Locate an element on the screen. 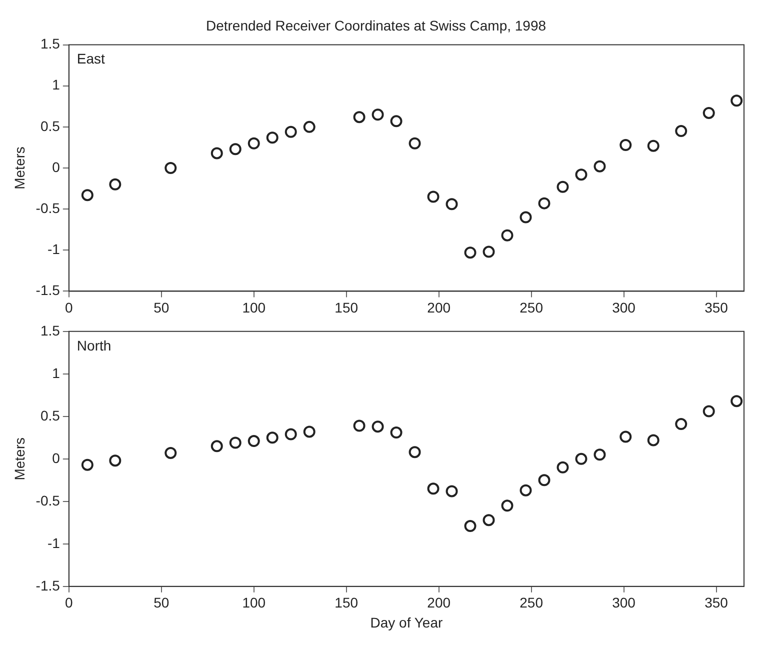  annotation: East is located at coordinates (91, 58).